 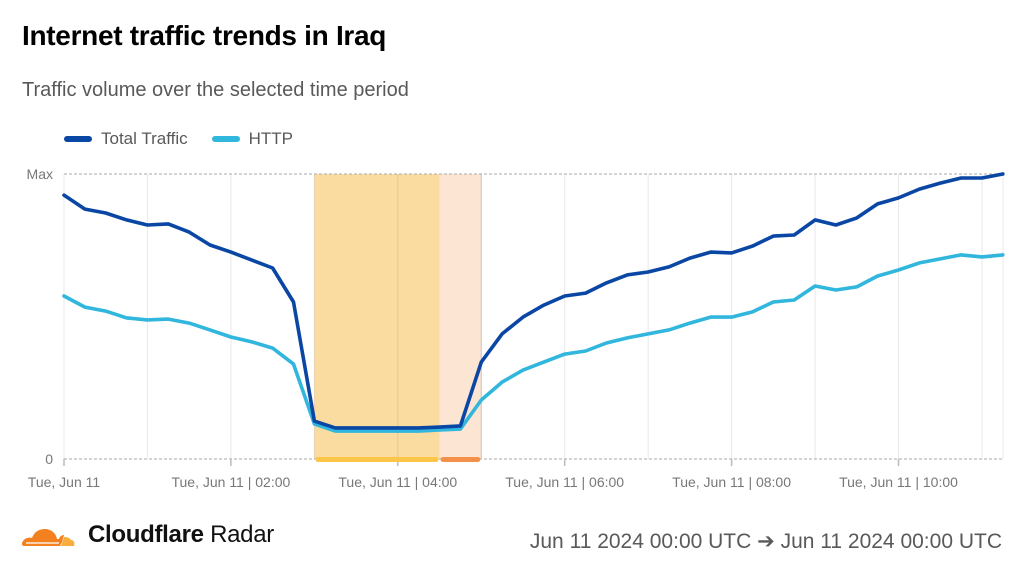 I want to click on cloudflare-radar-logo: Cloudflare Radar, so click(x=147, y=535).